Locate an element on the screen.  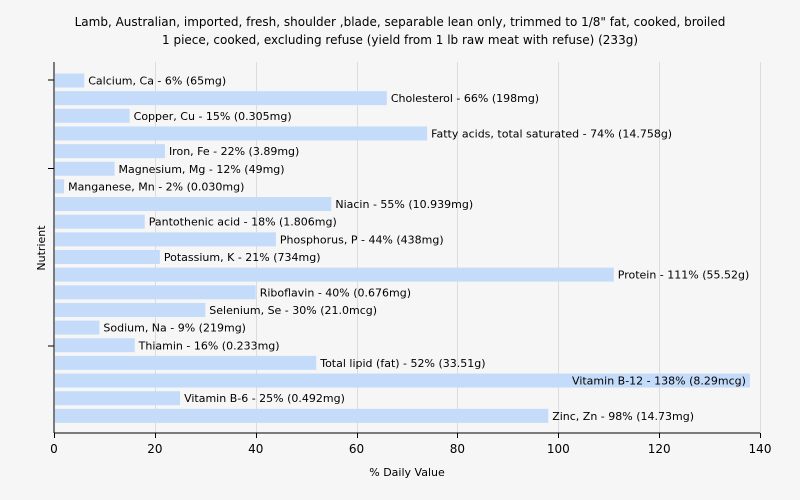
x-axis-label: % Daily Value is located at coordinates (407, 472).